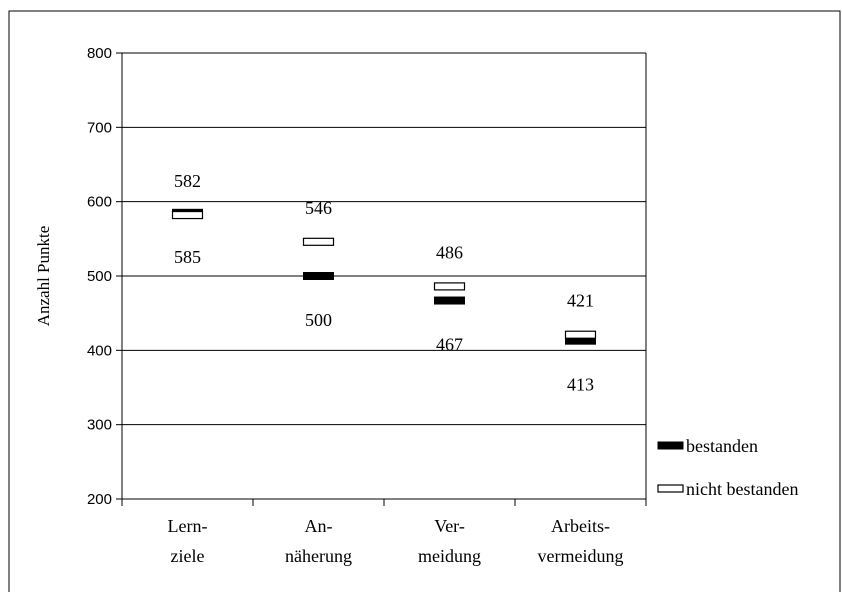 This screenshot has height=592, width=842. Describe the element at coordinates (449, 556) in the screenshot. I see `x-category-label: meidung` at that location.